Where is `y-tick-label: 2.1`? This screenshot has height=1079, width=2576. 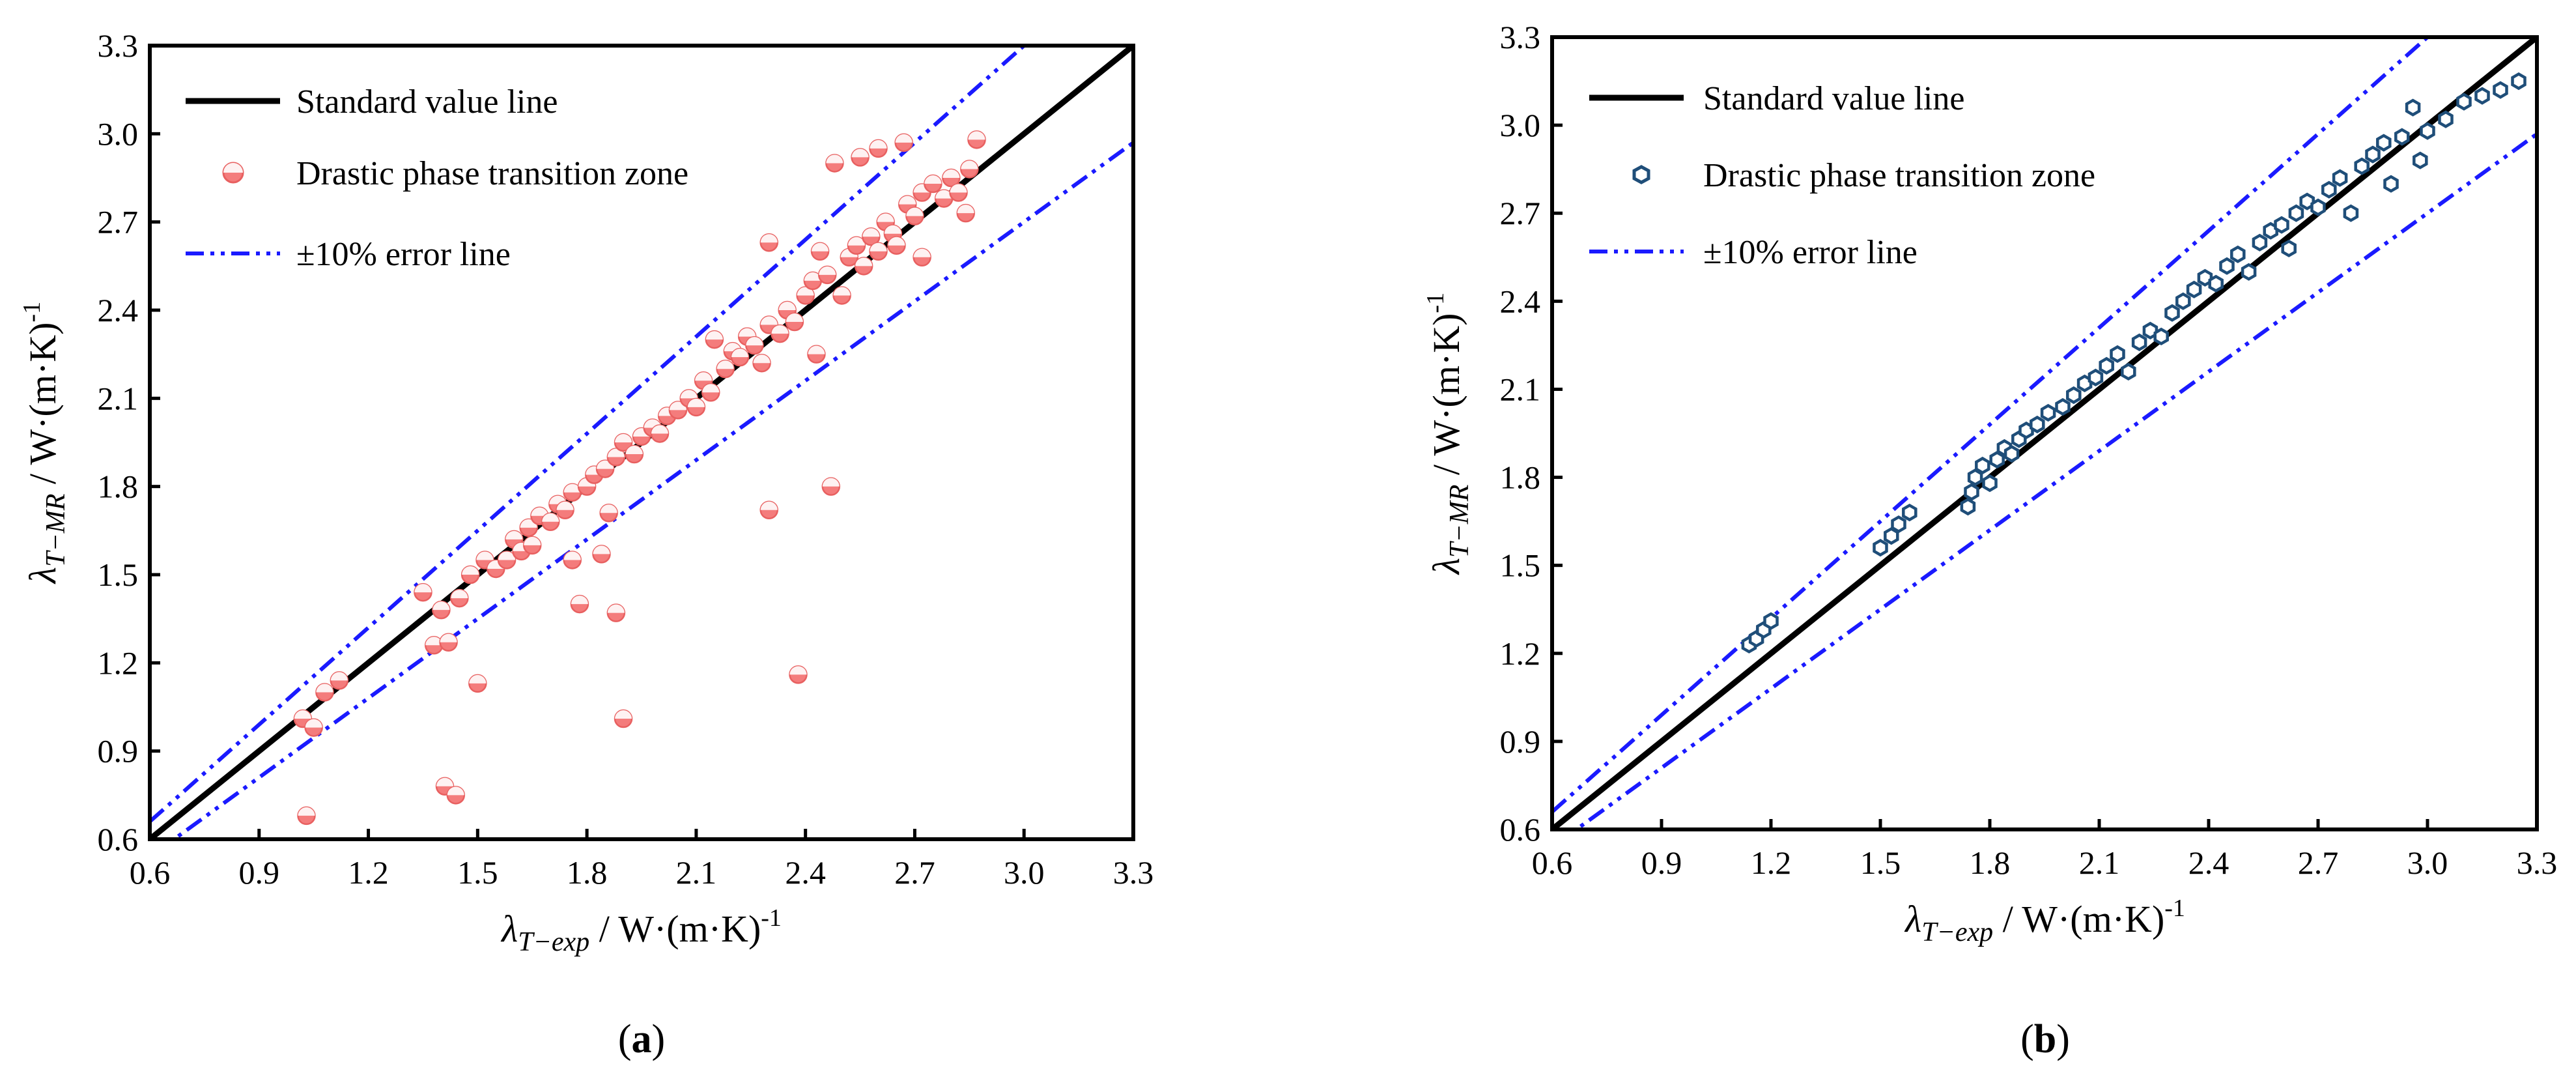 y-tick-label: 2.1 is located at coordinates (118, 398).